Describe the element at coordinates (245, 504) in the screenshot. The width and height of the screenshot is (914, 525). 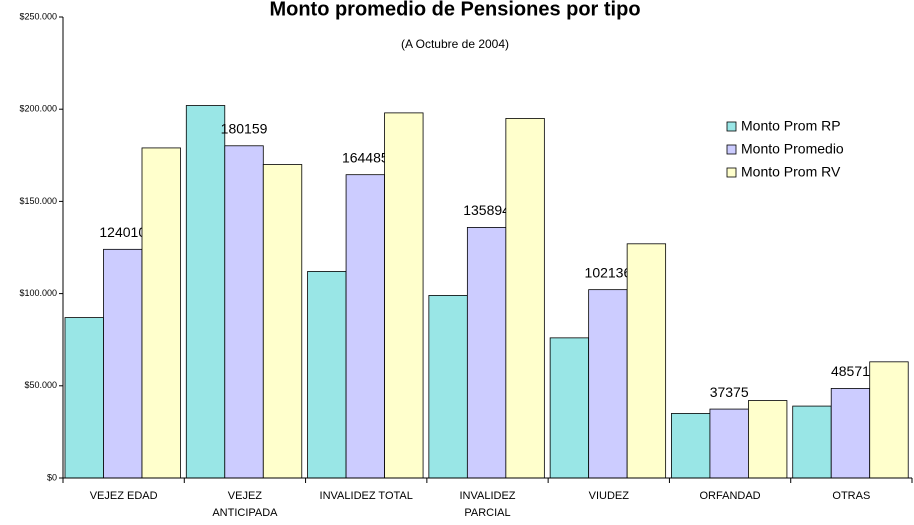
I see `x-tick-label: VEJEZ ANTICIPADA` at that location.